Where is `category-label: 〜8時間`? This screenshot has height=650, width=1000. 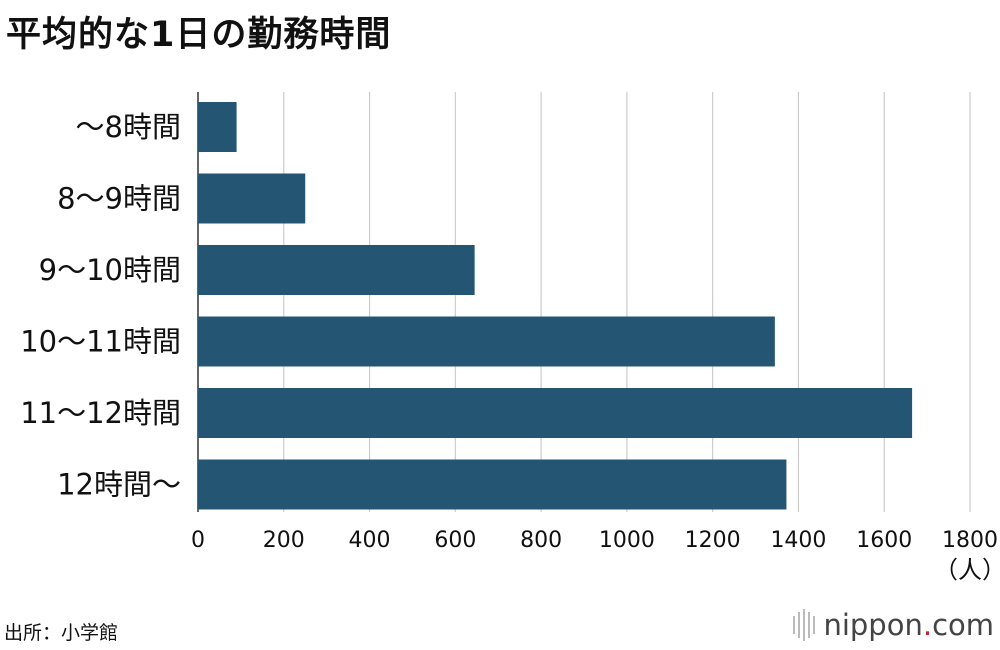 category-label: 〜8時間 is located at coordinates (128, 127).